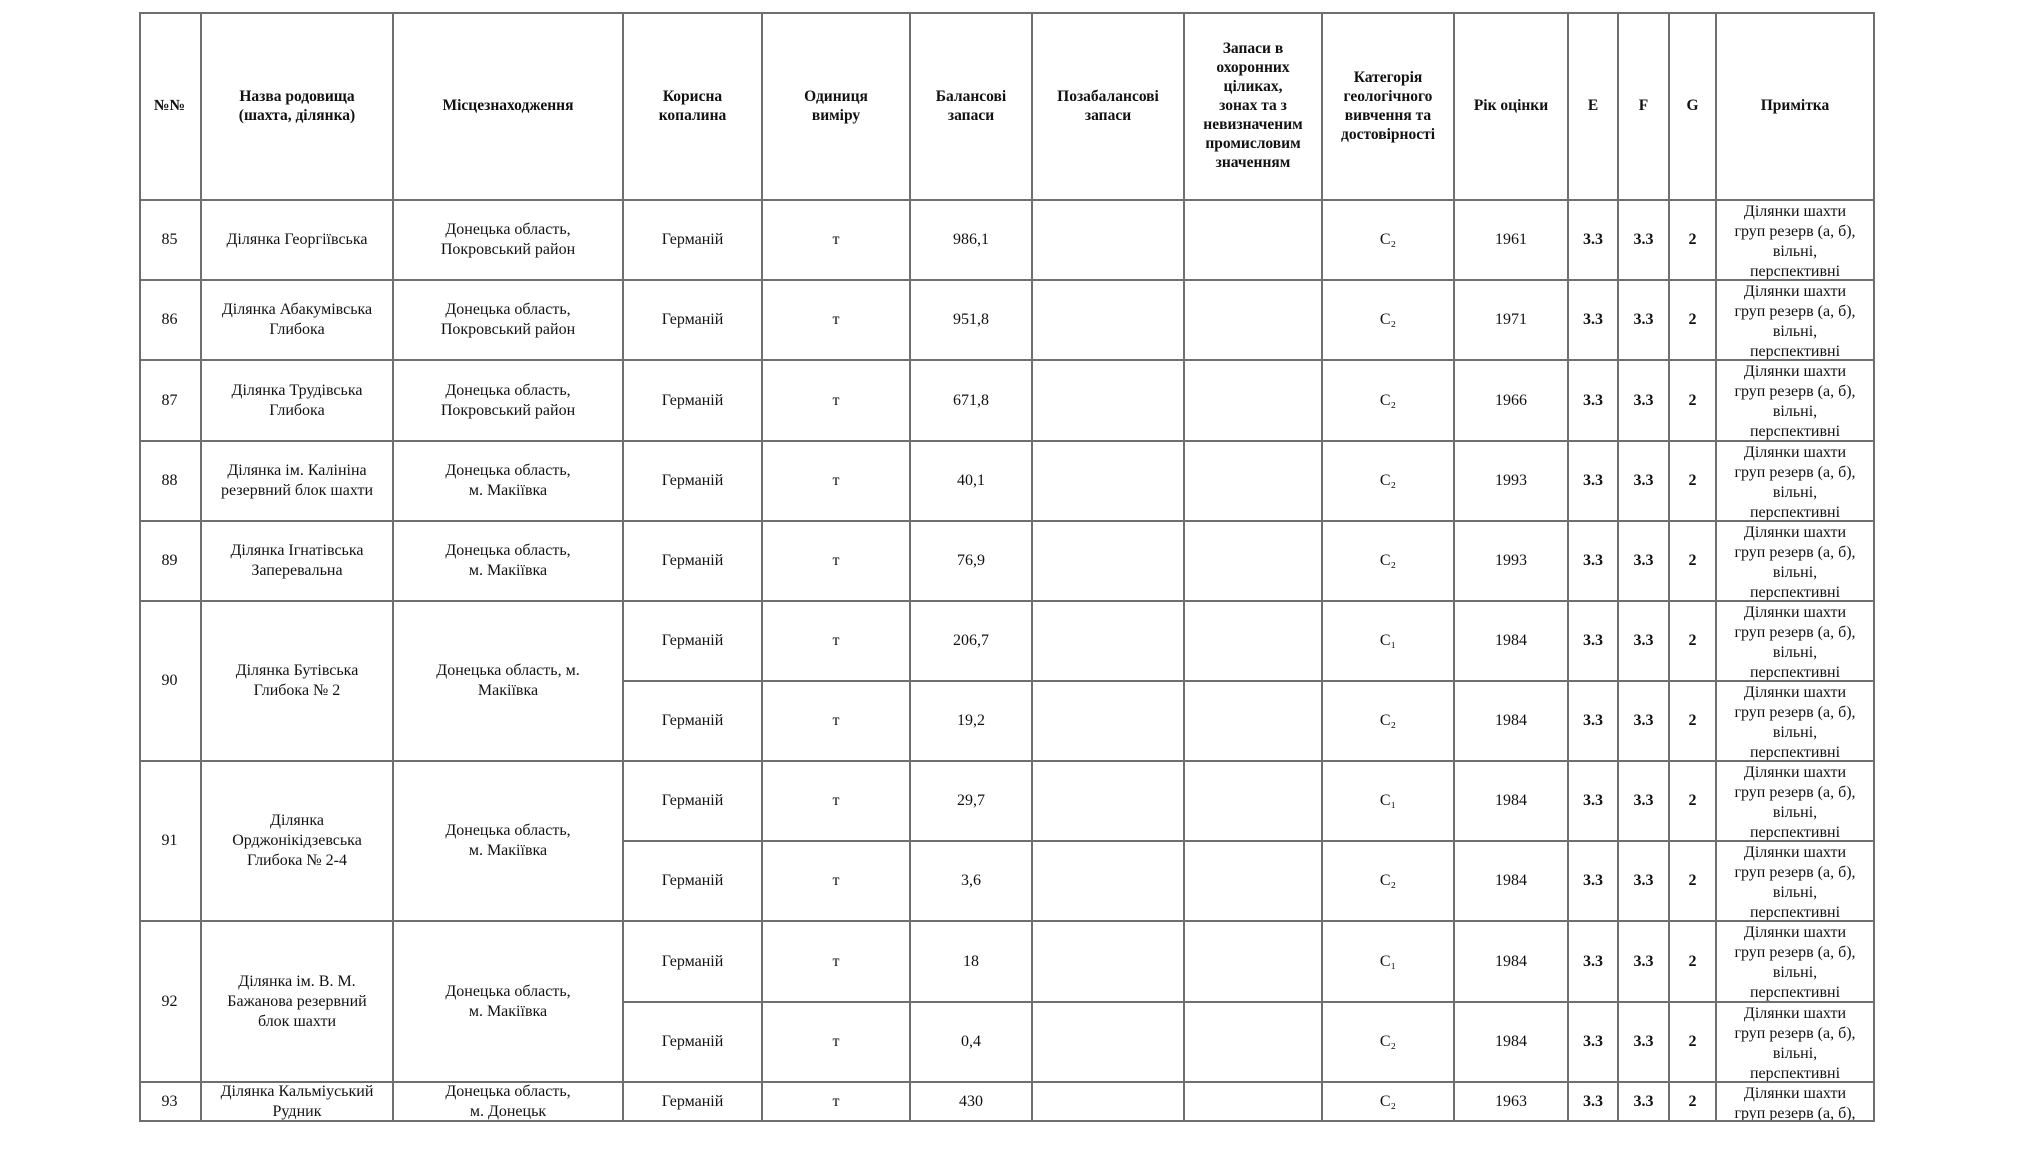  What do you see at coordinates (972, 722) in the screenshot?
I see `balance-reserves-cell: 19,2` at bounding box center [972, 722].